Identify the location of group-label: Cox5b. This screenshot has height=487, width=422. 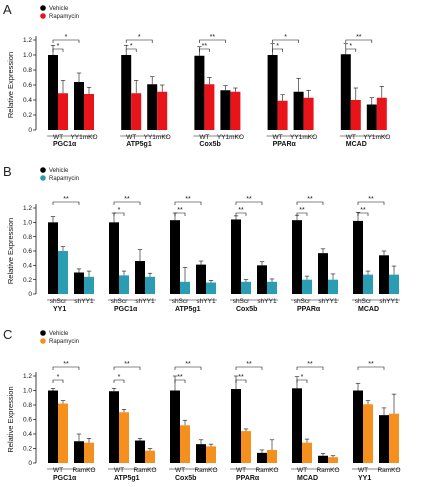
(246, 309).